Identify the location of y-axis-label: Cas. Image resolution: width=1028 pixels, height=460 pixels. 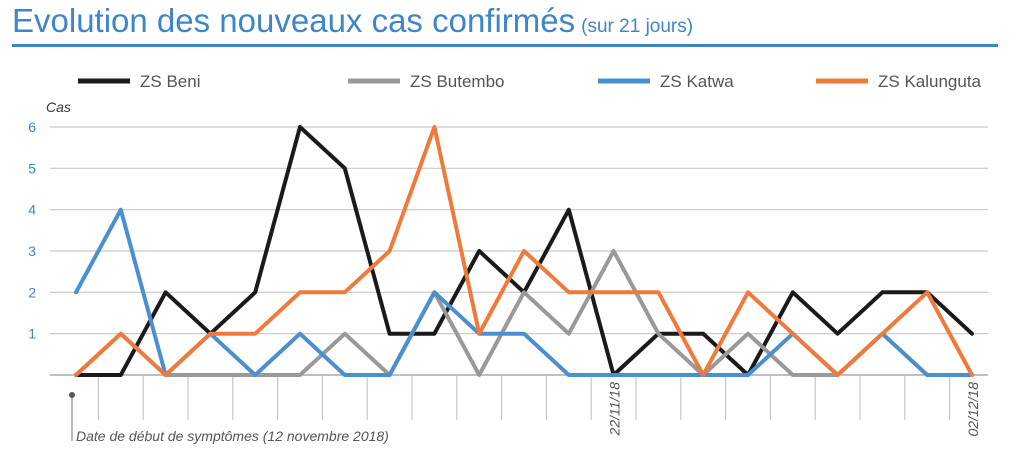
(58, 107).